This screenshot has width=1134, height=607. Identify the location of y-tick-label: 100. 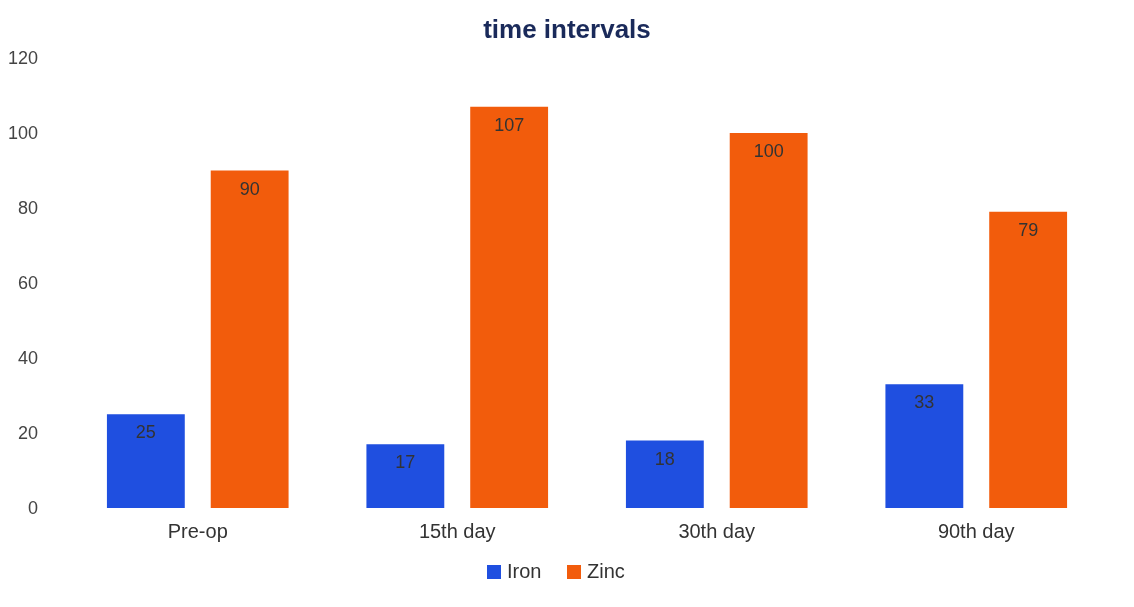
(22, 133).